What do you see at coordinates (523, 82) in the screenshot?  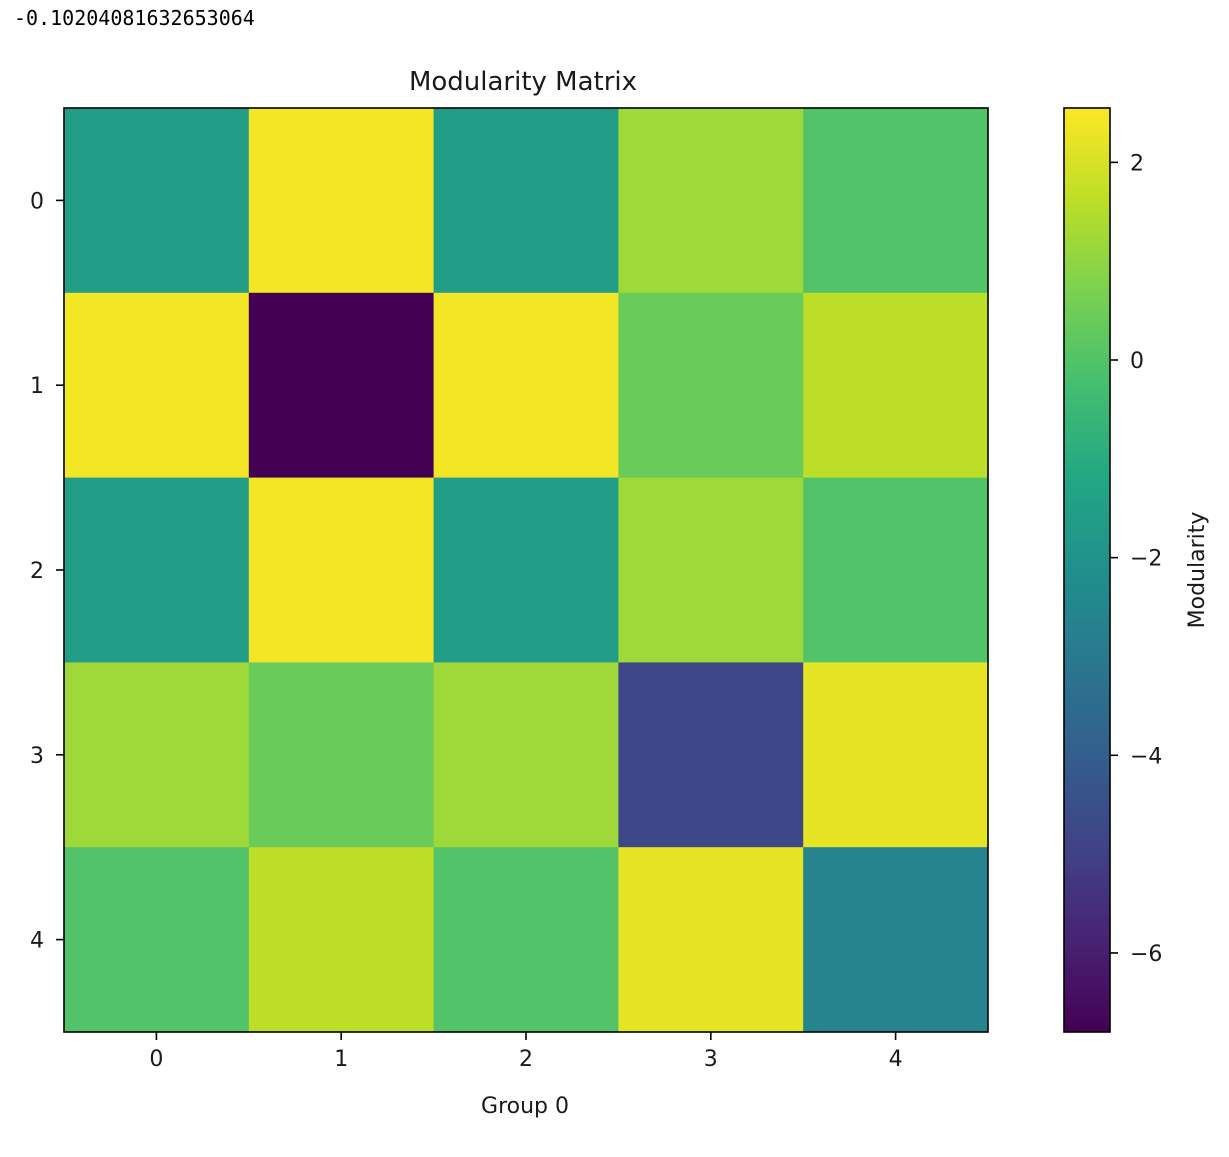 I see `chart-title: Modularity Matrix` at bounding box center [523, 82].